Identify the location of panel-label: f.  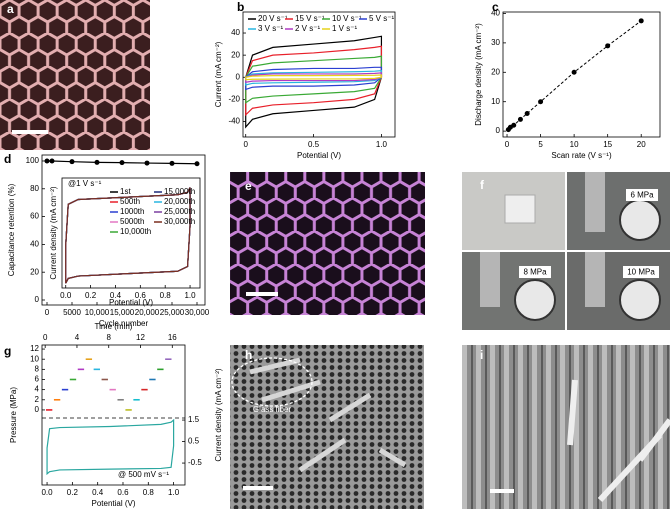
(482, 185).